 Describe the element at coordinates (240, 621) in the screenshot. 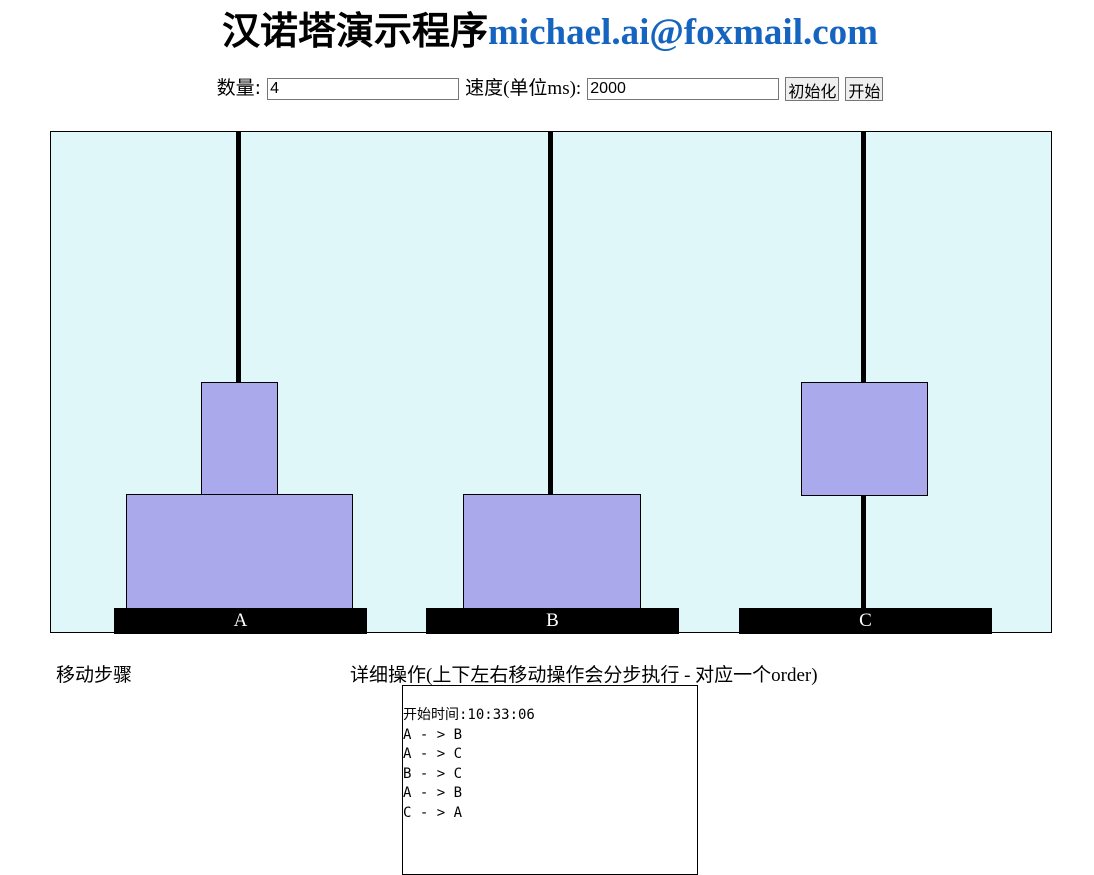

I see `base-a: A` at that location.